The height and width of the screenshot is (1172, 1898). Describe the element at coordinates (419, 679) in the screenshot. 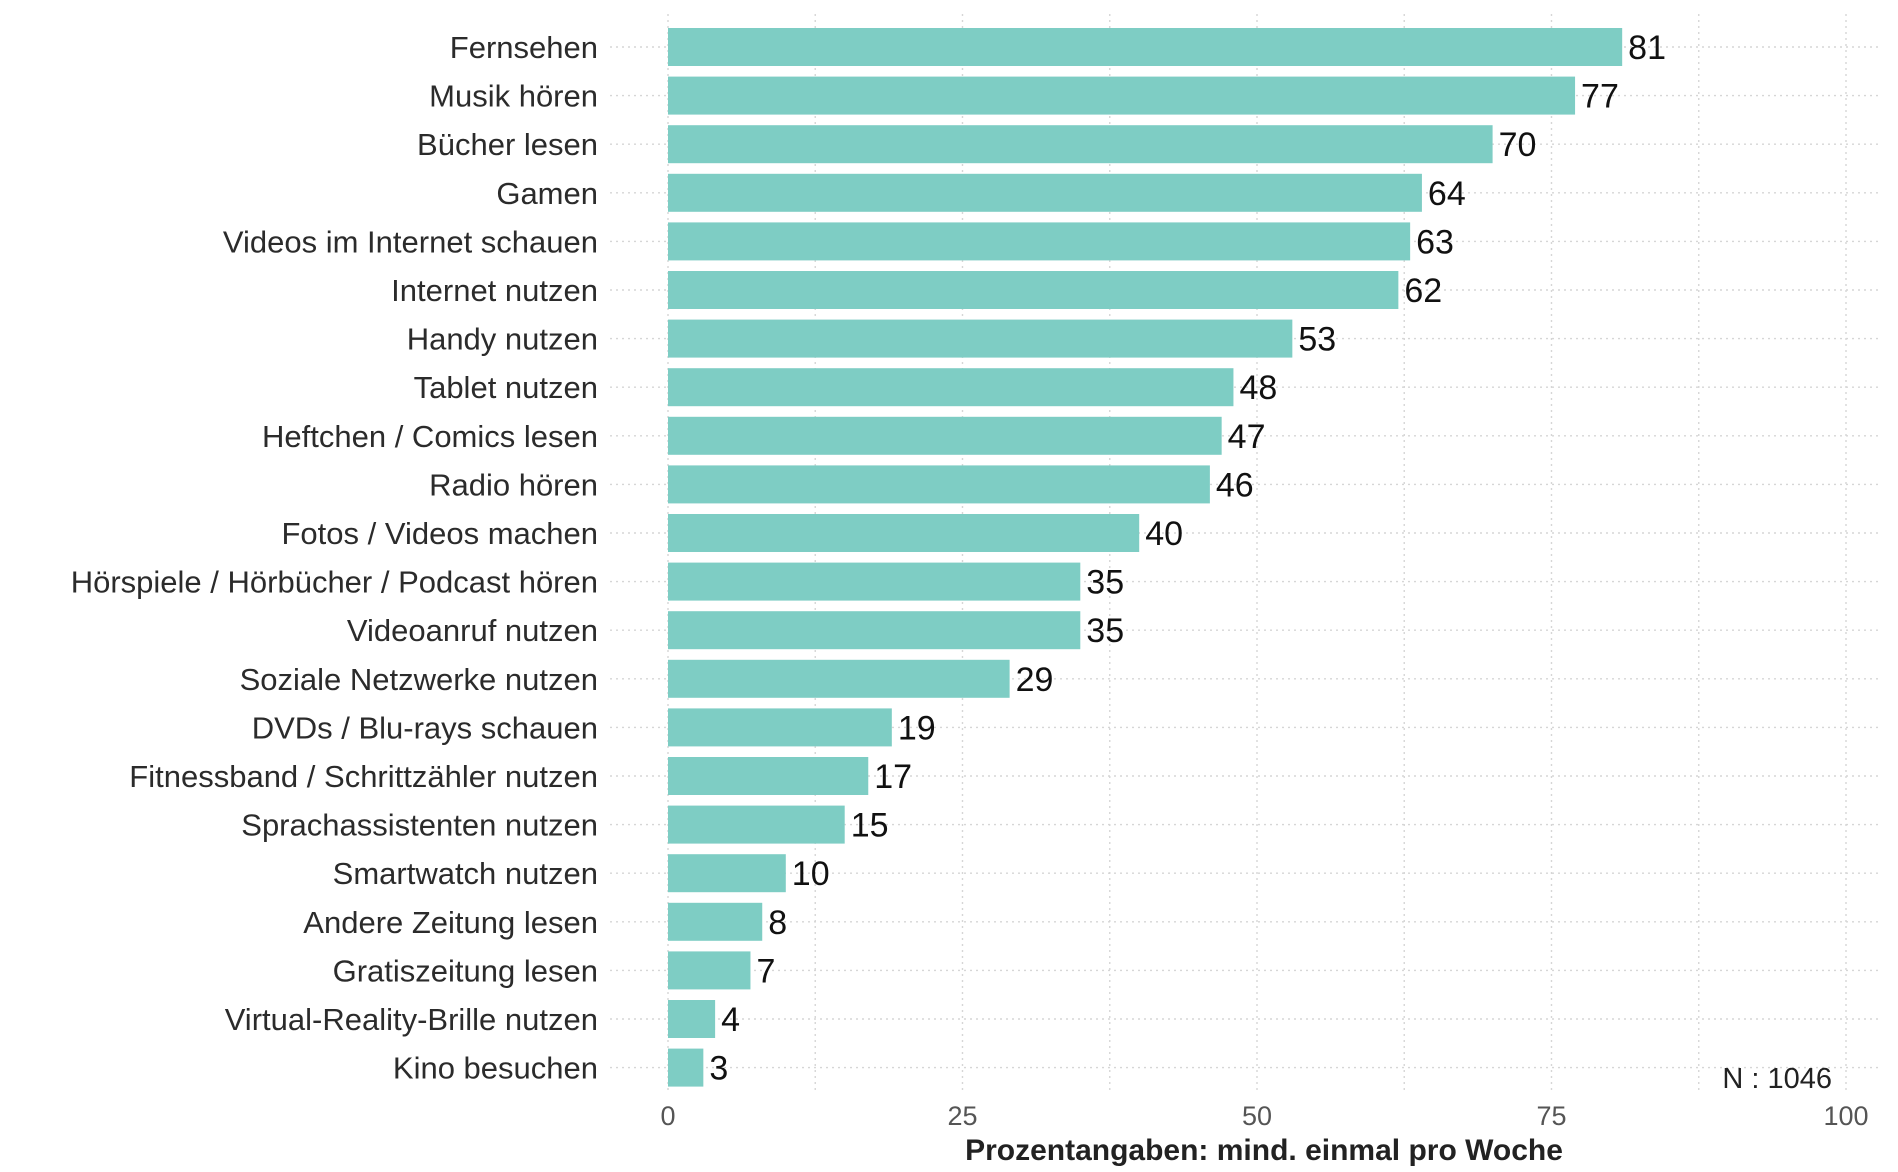

I see `category-label: Soziale Netzwerke nutzen` at that location.